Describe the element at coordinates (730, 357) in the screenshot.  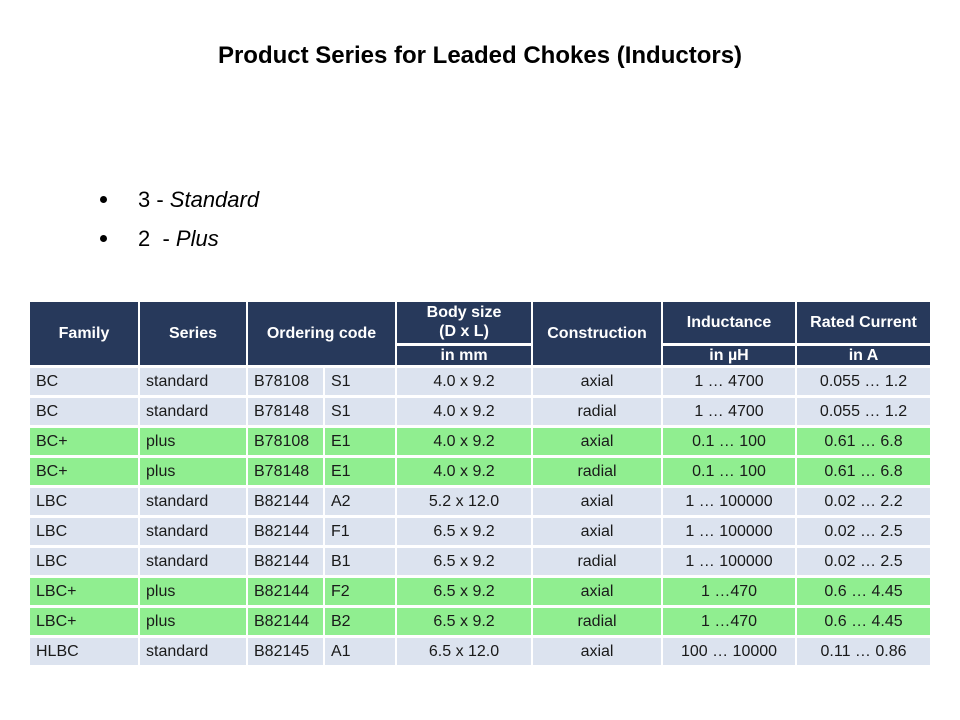
I see `unit-inductance: in µH` at that location.